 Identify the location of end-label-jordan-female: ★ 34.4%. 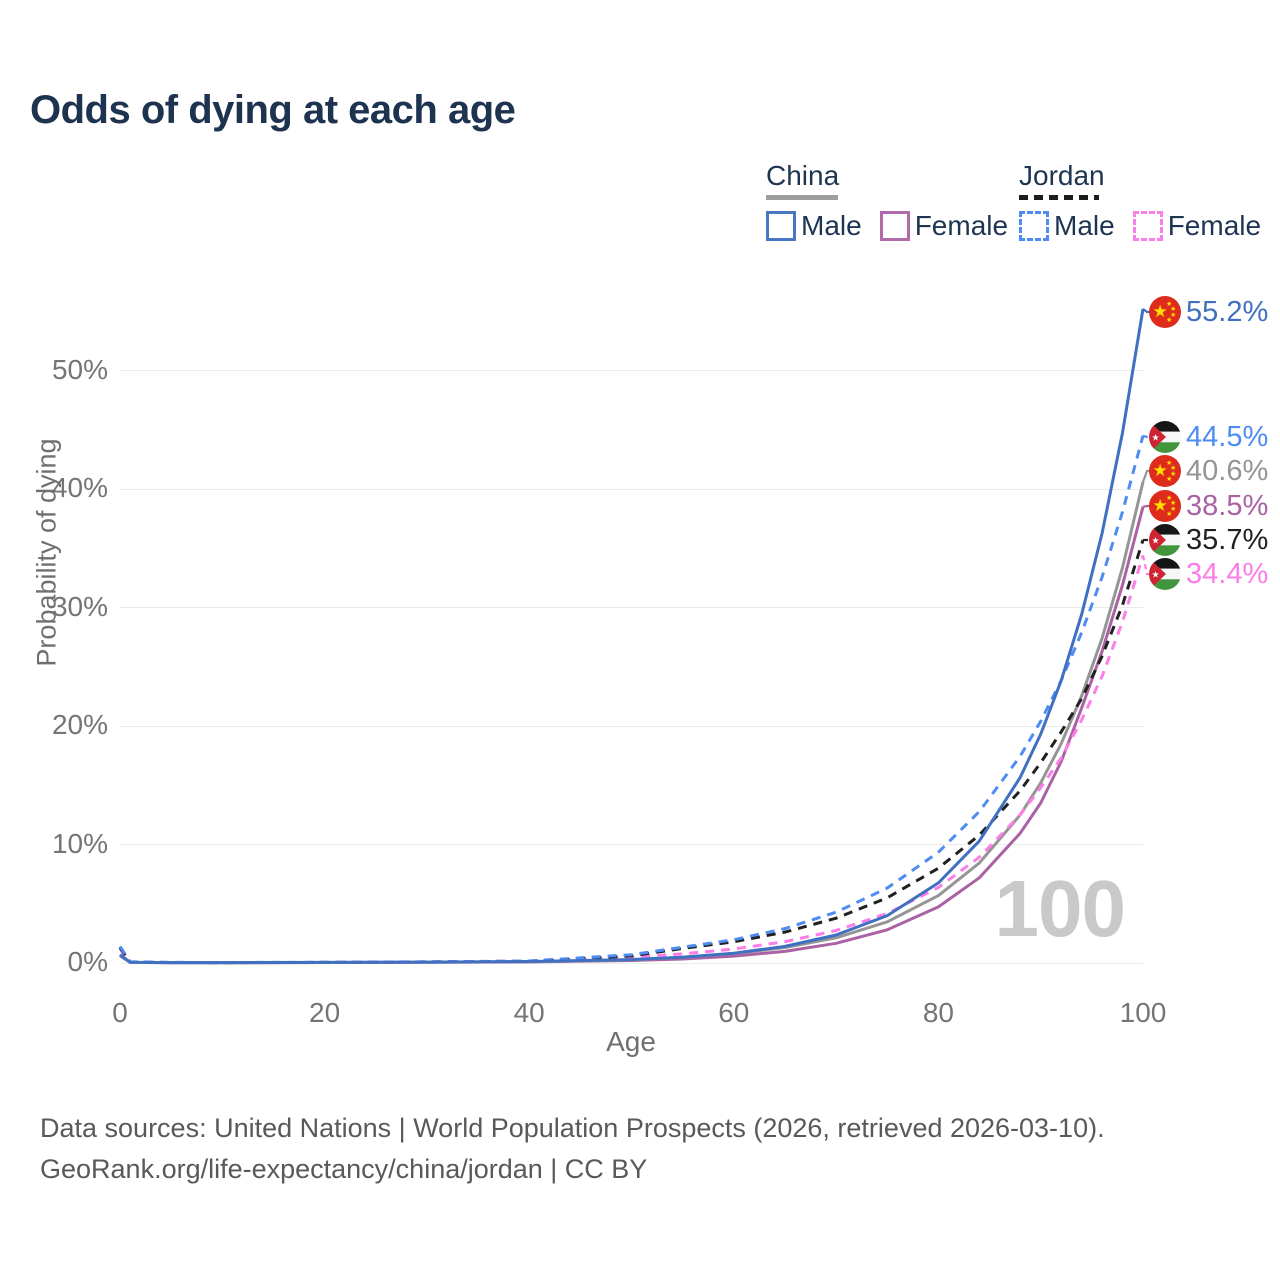
(1208, 574).